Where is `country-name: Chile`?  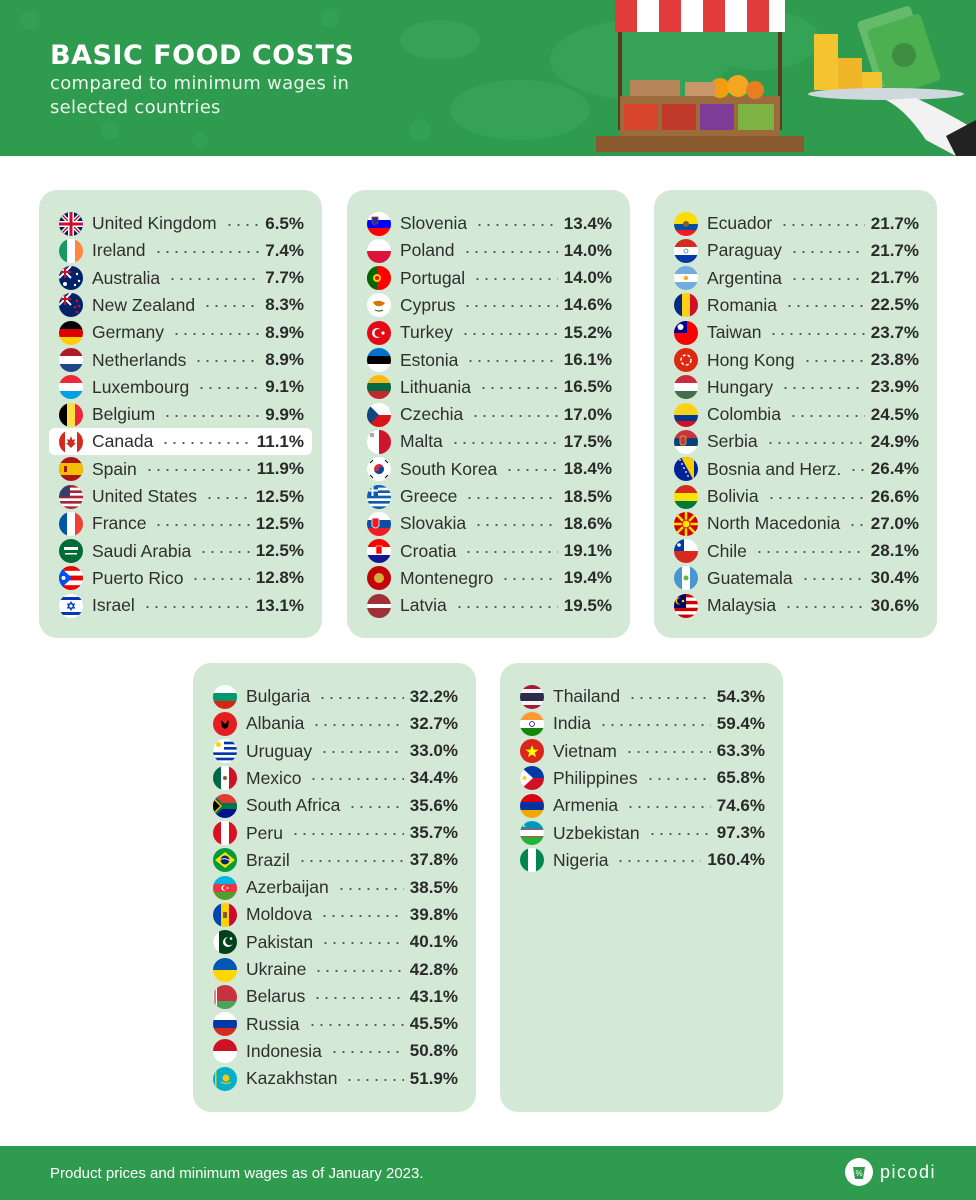
country-name: Chile is located at coordinates (727, 550).